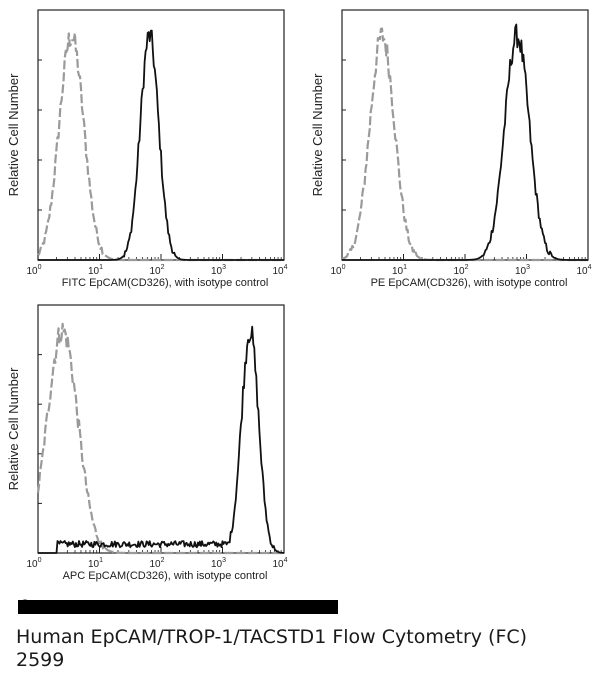  What do you see at coordinates (40, 660) in the screenshot?
I see `caption-id: 2599` at bounding box center [40, 660].